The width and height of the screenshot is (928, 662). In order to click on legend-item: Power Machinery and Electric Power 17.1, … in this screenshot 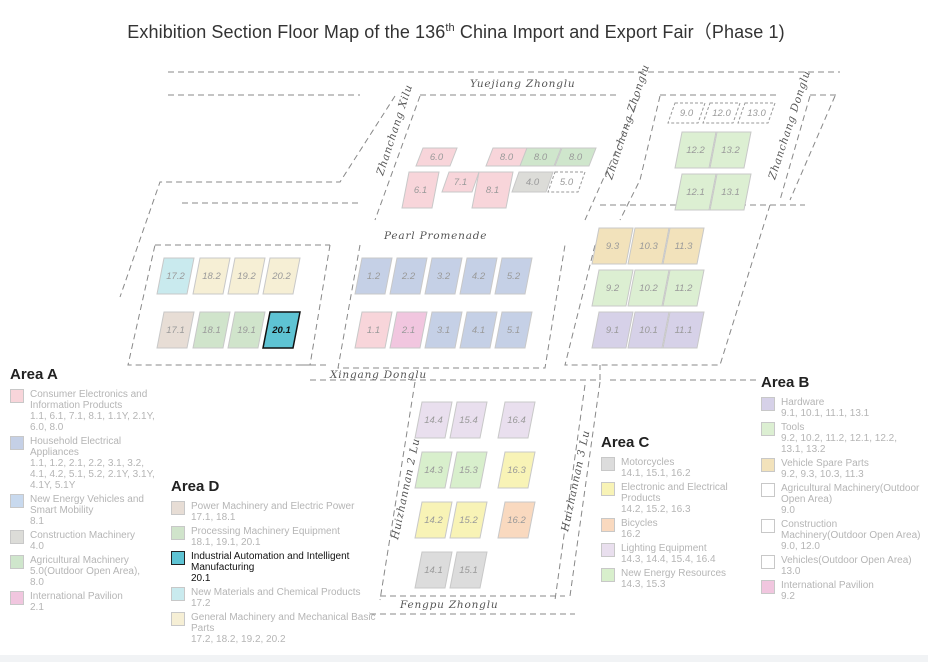, I will do `click(278, 512)`.